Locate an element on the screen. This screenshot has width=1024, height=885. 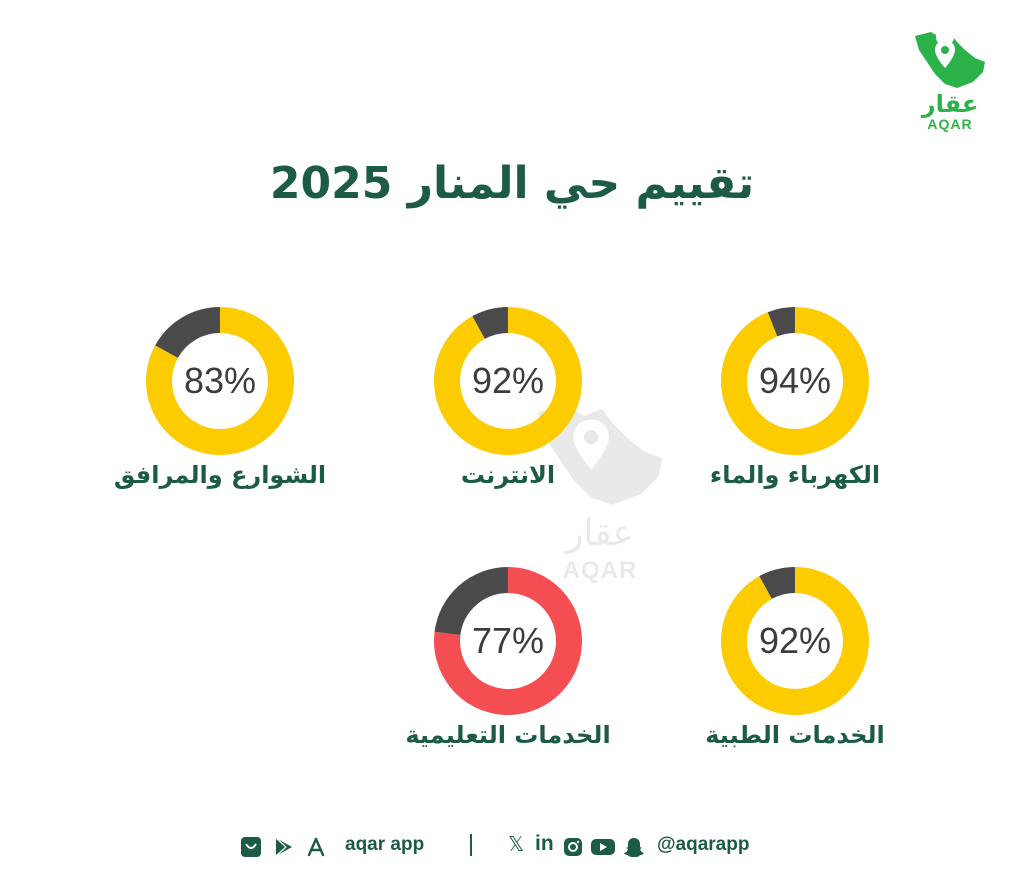
social-handle-text: @aqarapp is located at coordinates (703, 844).